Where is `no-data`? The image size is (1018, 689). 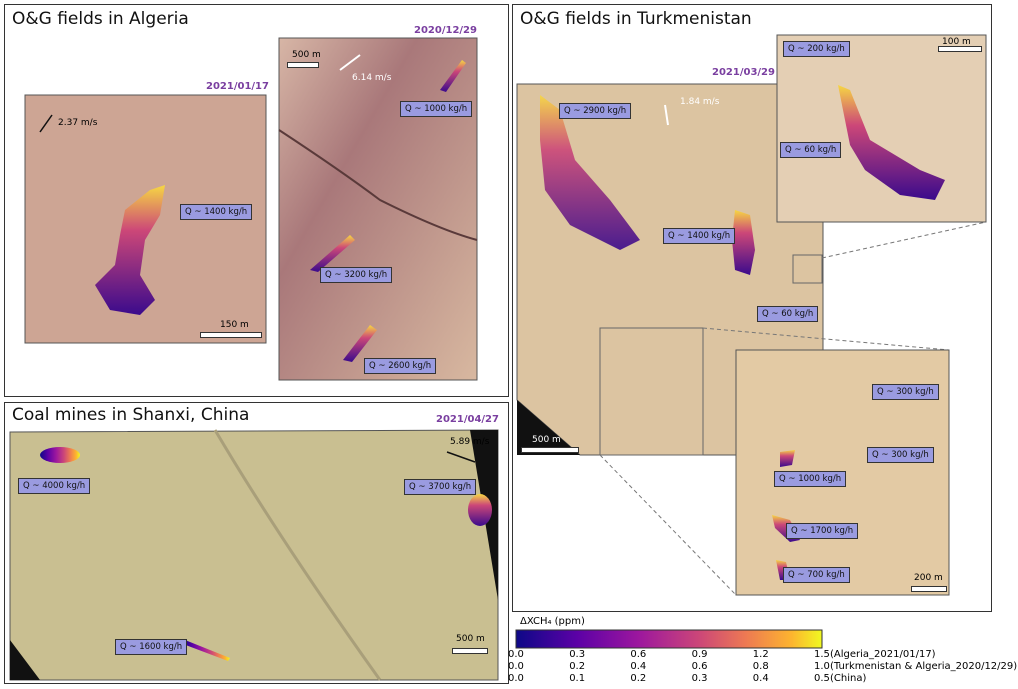 no-data is located at coordinates (548, 427).